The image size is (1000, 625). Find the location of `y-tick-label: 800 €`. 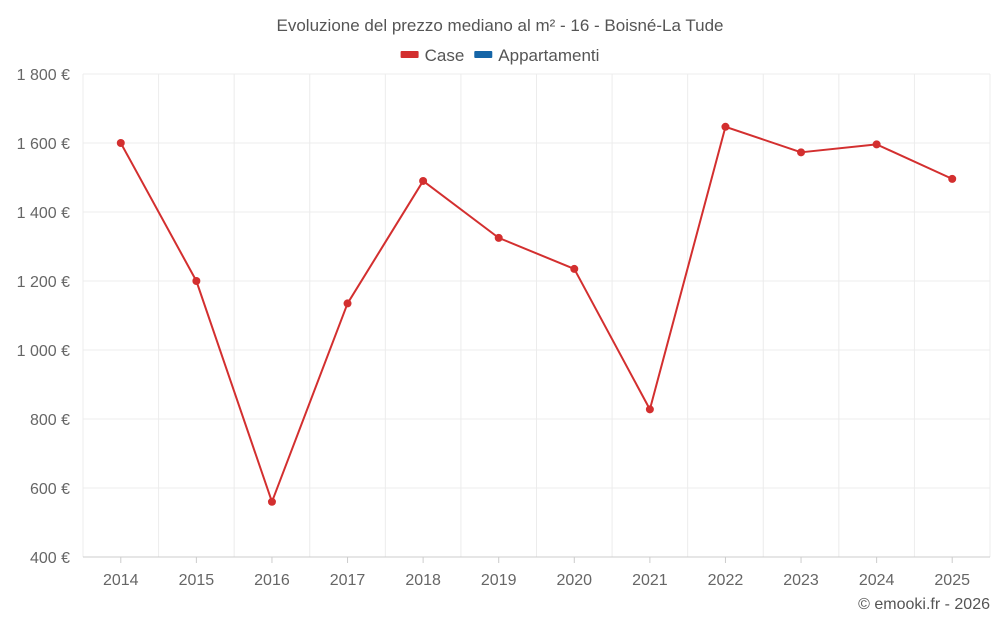

y-tick-label: 800 € is located at coordinates (50, 420).